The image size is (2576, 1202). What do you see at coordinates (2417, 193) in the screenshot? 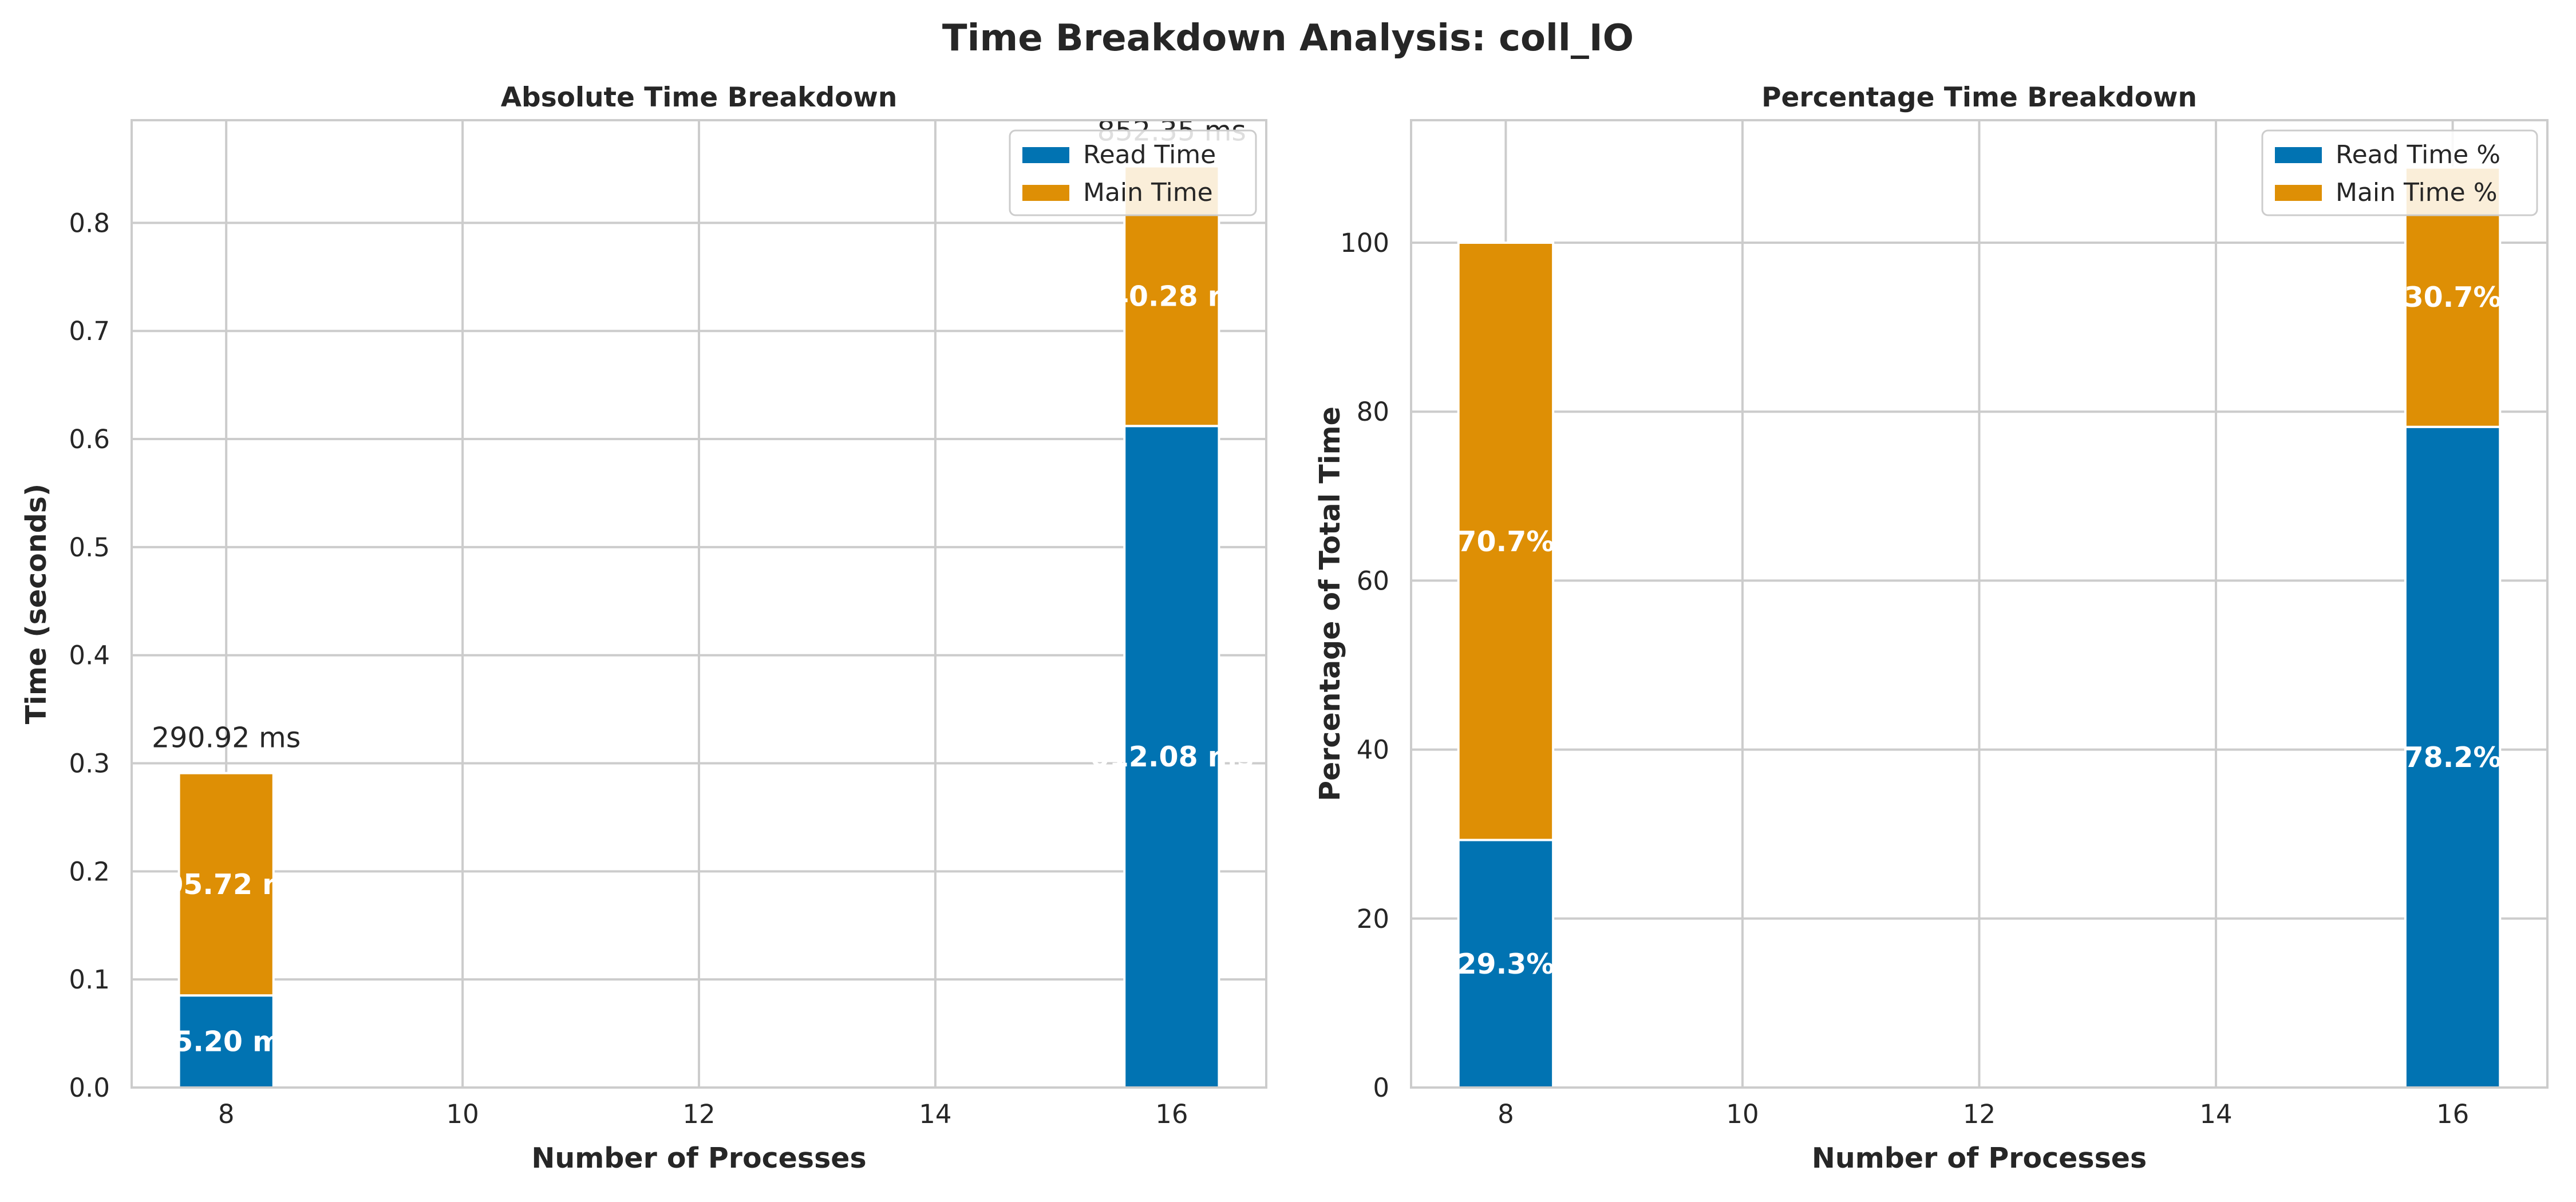
I see `legend-label: Main Time %` at bounding box center [2417, 193].